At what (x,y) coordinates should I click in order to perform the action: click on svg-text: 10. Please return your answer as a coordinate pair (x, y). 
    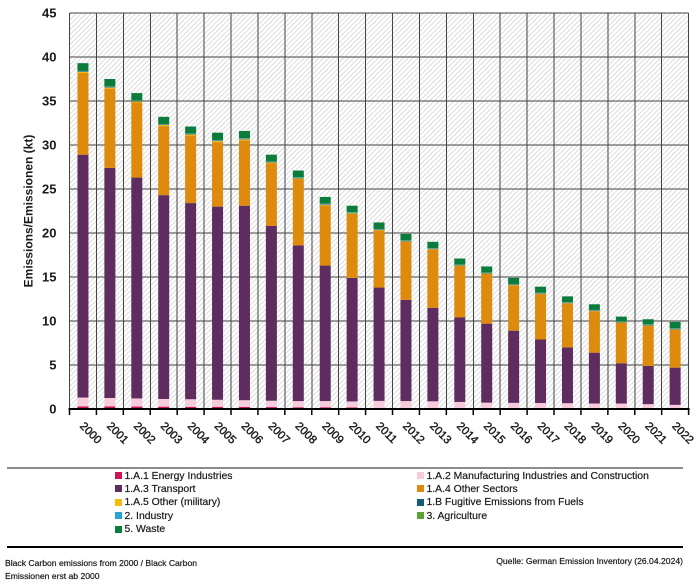
    Looking at the image, I should click on (49, 321).